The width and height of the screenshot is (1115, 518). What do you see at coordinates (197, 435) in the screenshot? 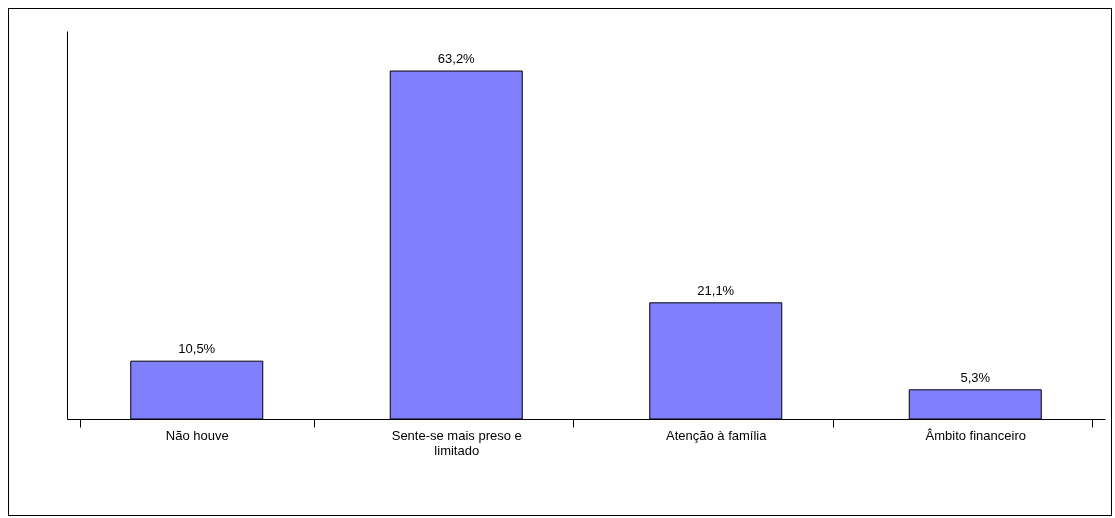
I see `x-tick-label: Não houve` at bounding box center [197, 435].